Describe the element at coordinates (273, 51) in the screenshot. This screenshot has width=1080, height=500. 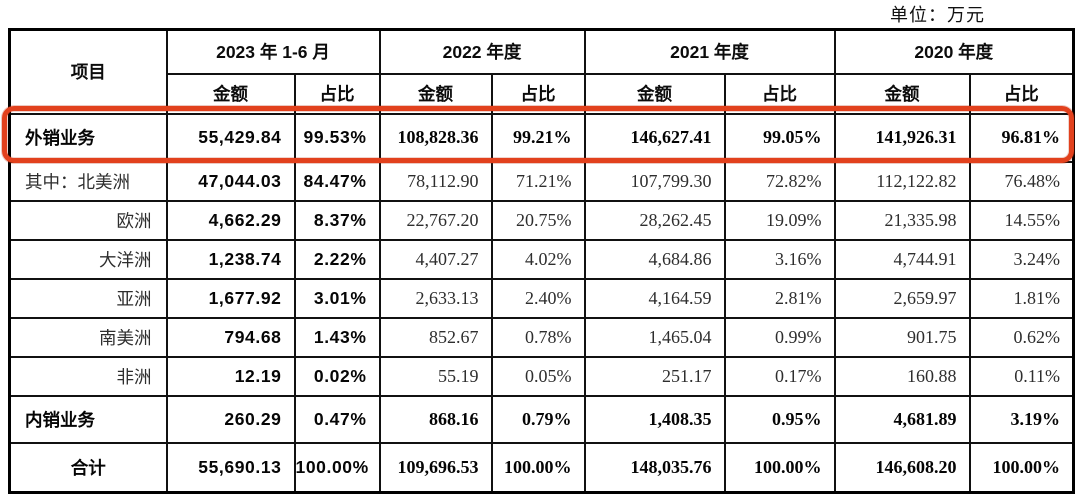
I see `column-header-2023: 2023 年 1-6 月` at that location.